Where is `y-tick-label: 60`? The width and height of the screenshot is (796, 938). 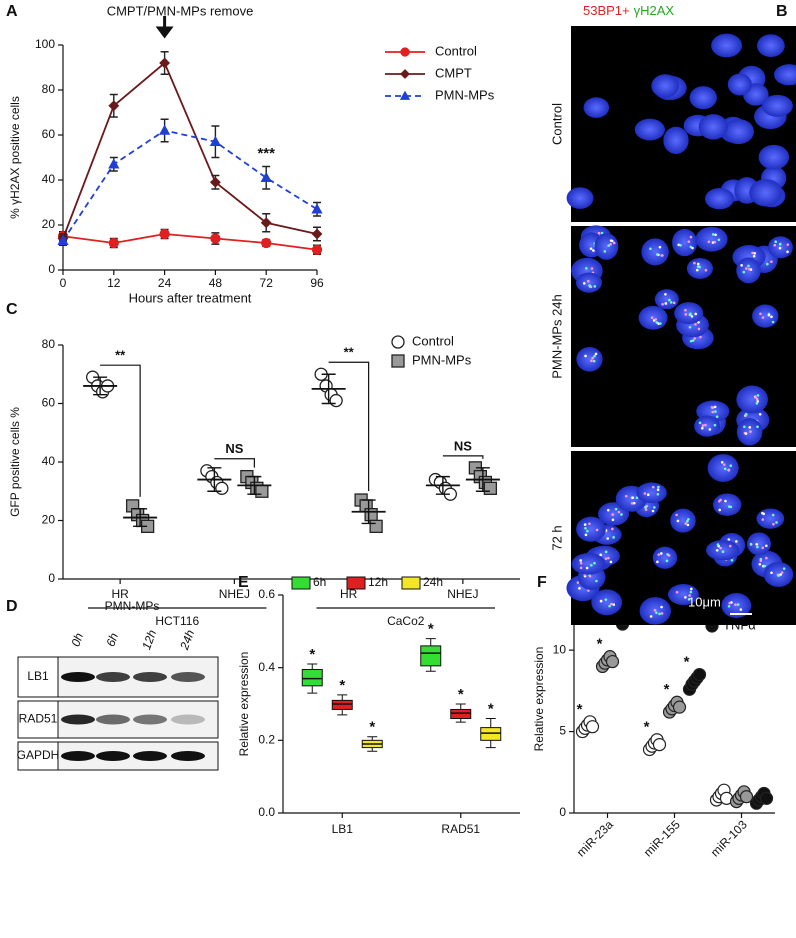
y-tick-label: 60 is located at coordinates (49, 403).